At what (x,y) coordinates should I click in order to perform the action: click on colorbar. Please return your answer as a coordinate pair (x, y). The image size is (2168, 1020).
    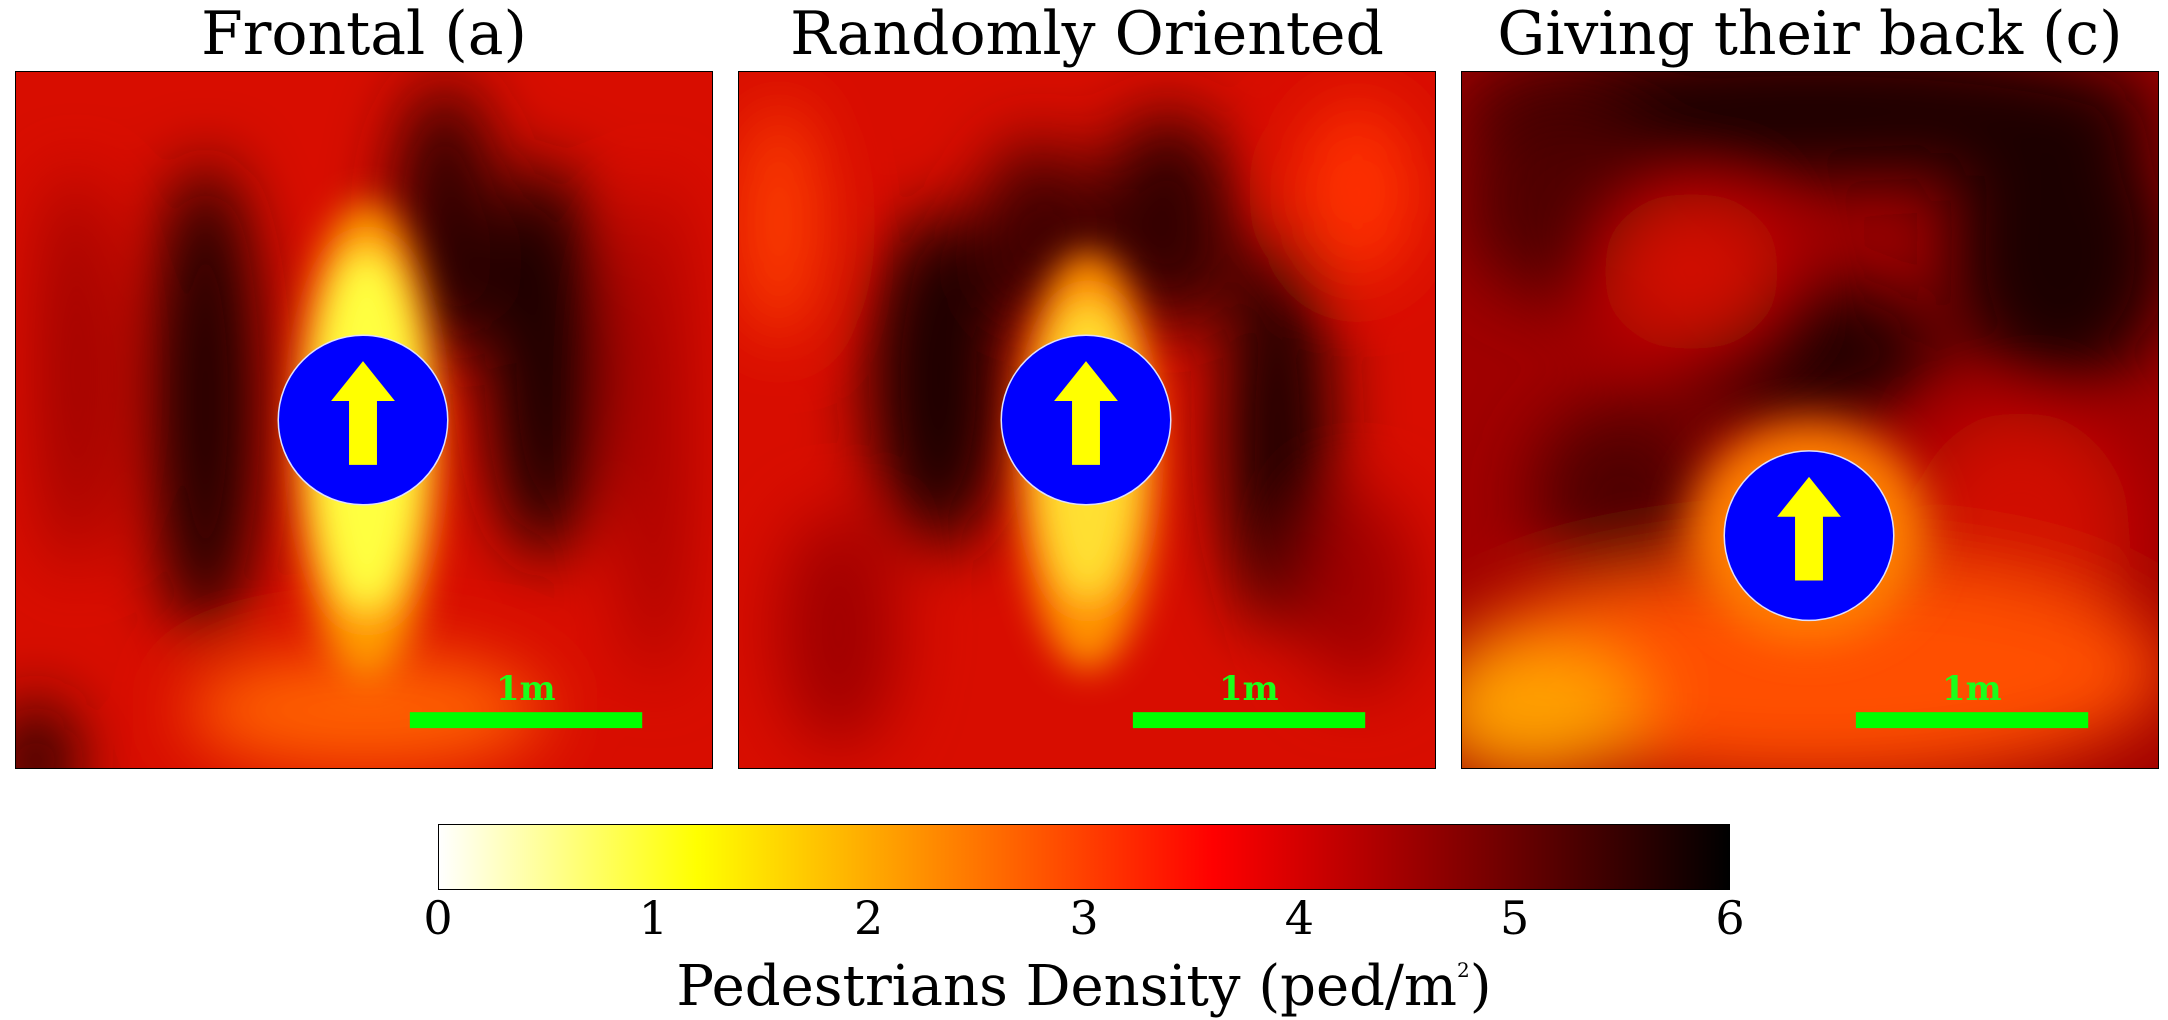
    Looking at the image, I should click on (1084, 857).